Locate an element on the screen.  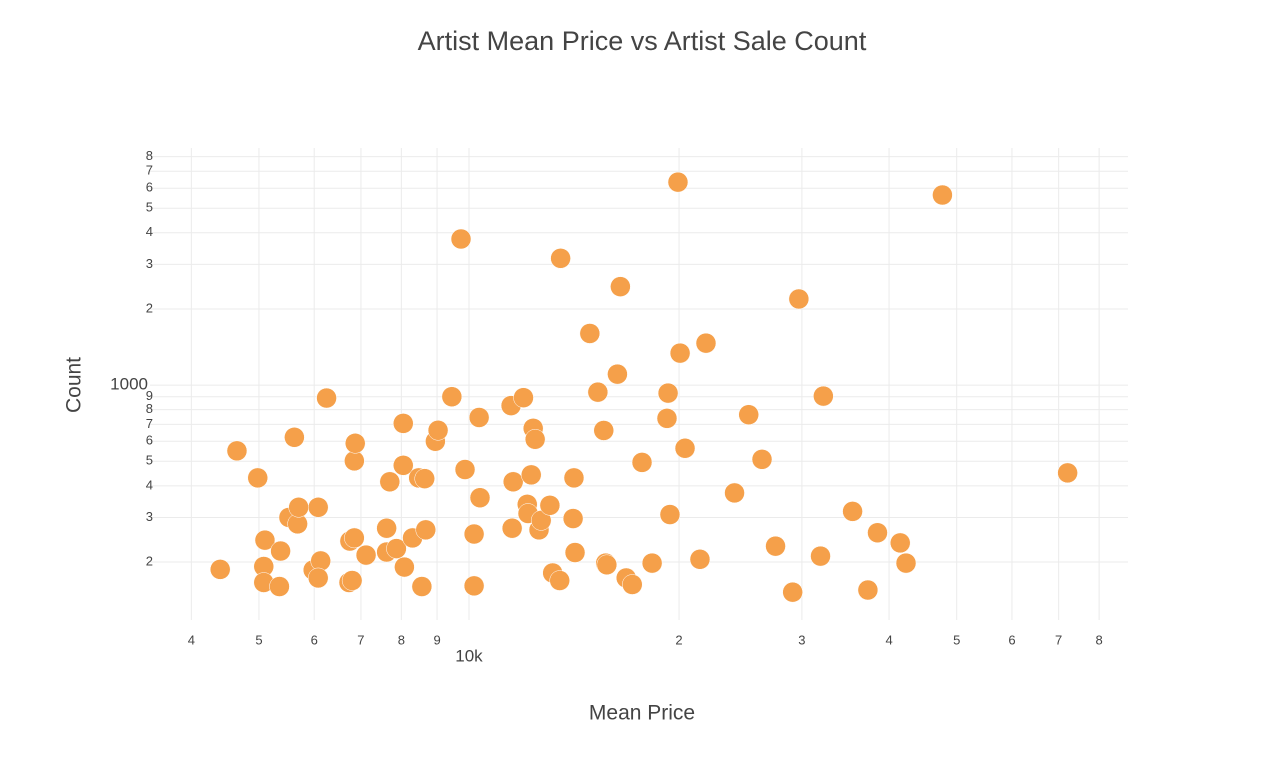
y-tick-label: 1000 is located at coordinates (129, 384).